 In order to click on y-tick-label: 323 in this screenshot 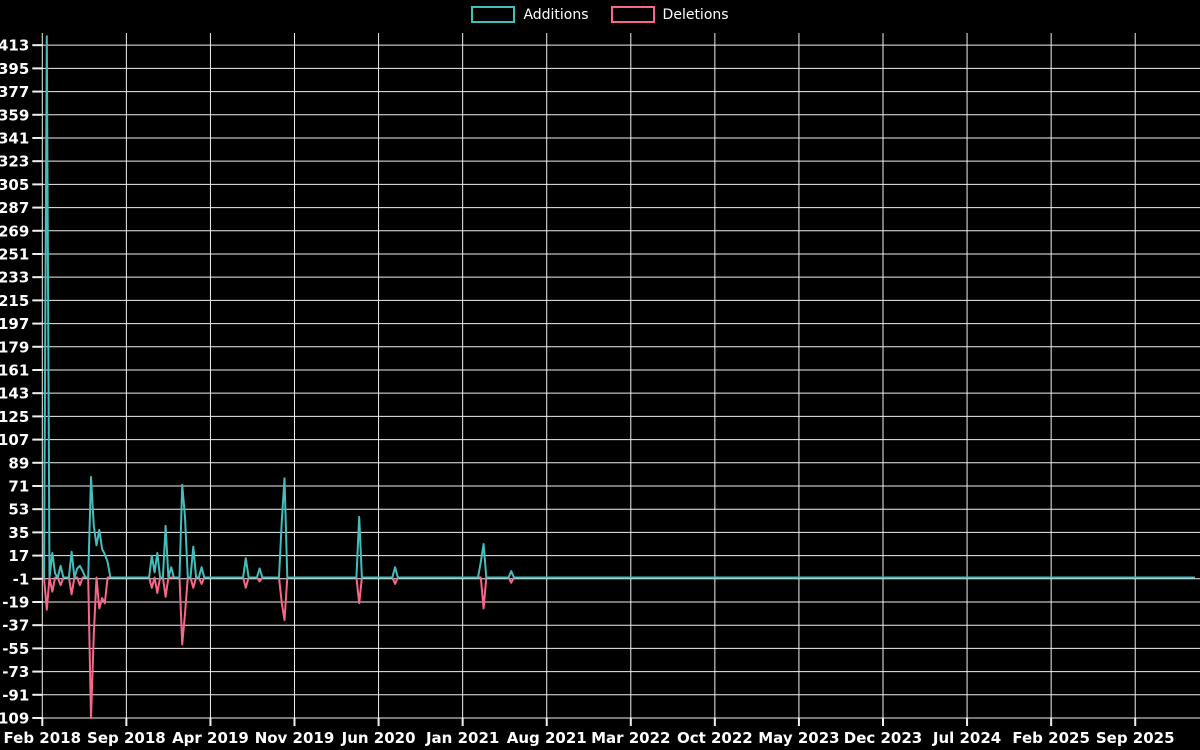, I will do `click(14, 162)`.